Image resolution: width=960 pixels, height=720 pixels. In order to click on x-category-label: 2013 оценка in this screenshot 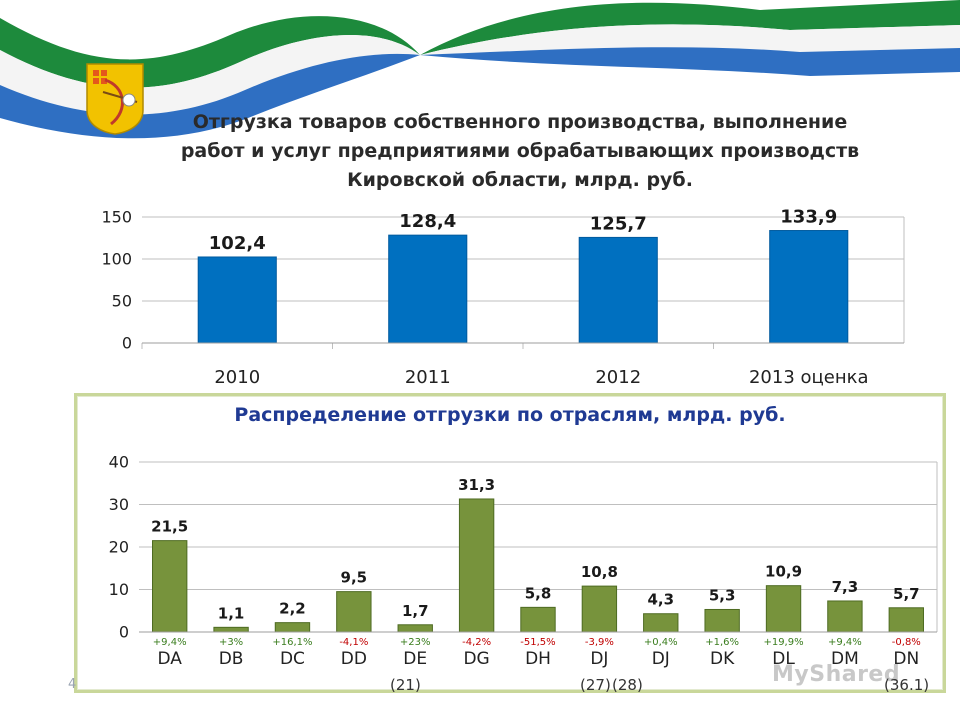, I will do `click(809, 377)`.